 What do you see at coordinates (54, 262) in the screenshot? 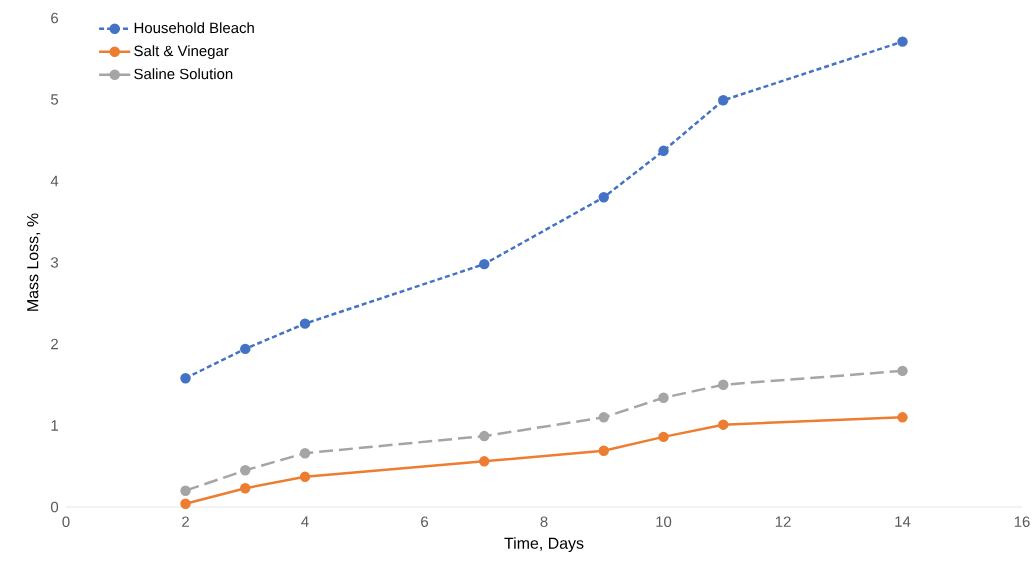
I see `y-tick-label: 3` at bounding box center [54, 262].